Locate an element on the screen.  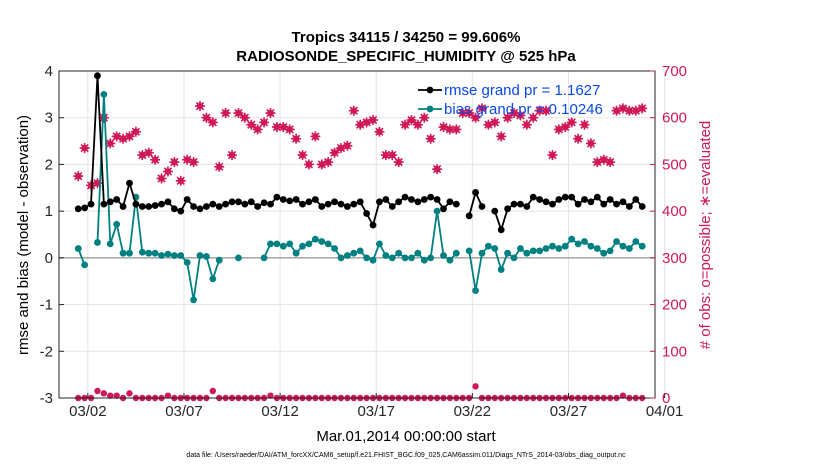
x-axis: 03/02 03/07 03/12 03/17 03/22 03/27 04/01 is located at coordinates (376, 406).